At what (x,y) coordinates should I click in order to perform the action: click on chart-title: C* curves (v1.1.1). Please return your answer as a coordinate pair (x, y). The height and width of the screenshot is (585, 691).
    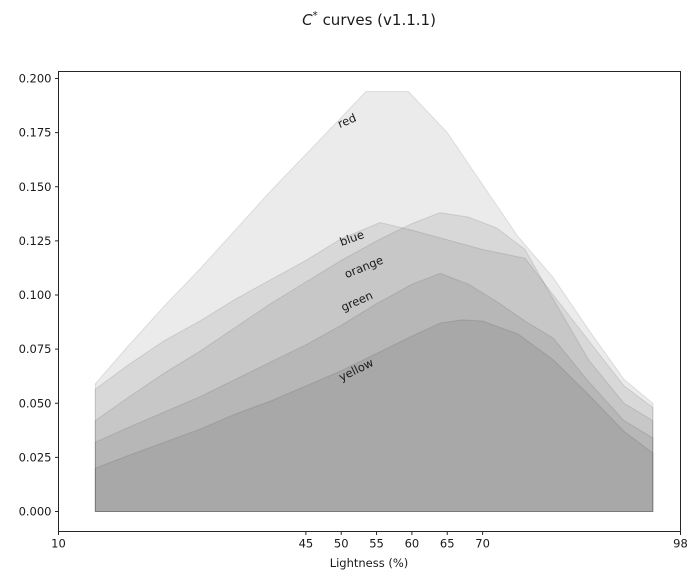
    Looking at the image, I should click on (369, 19).